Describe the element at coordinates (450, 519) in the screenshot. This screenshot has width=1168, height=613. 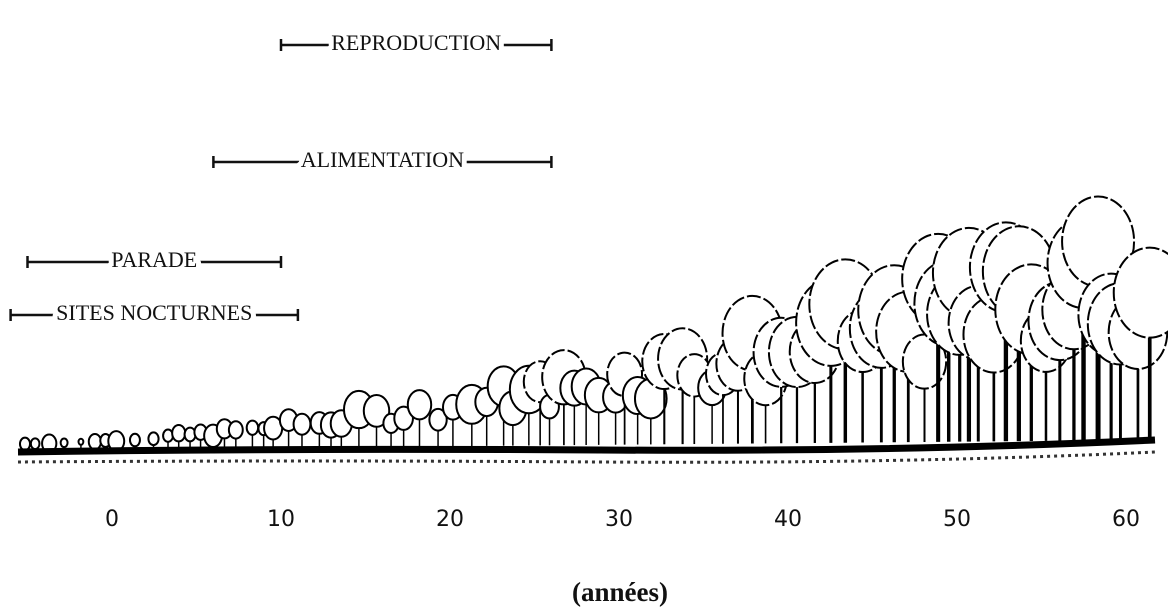
I see `tick-label: 20` at that location.